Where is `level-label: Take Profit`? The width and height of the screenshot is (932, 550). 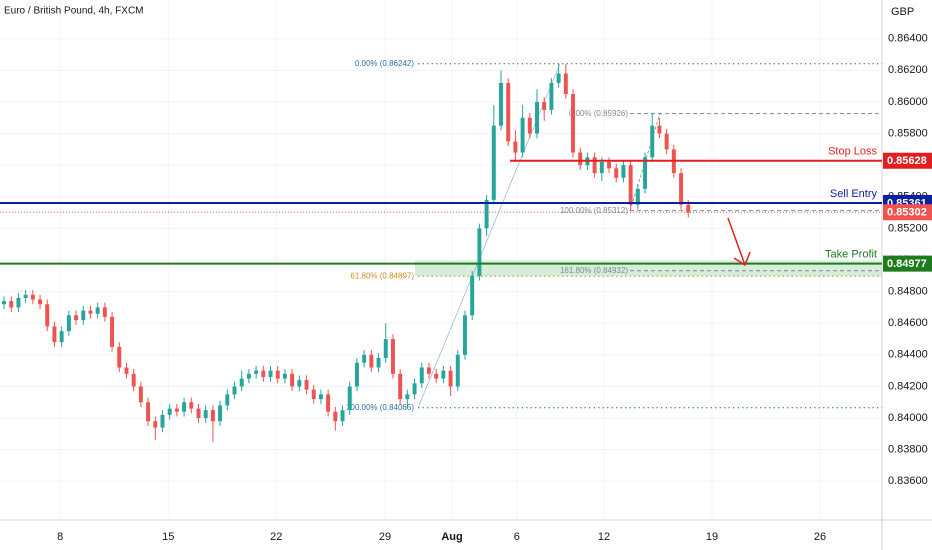
level-label: Take Profit is located at coordinates (851, 255).